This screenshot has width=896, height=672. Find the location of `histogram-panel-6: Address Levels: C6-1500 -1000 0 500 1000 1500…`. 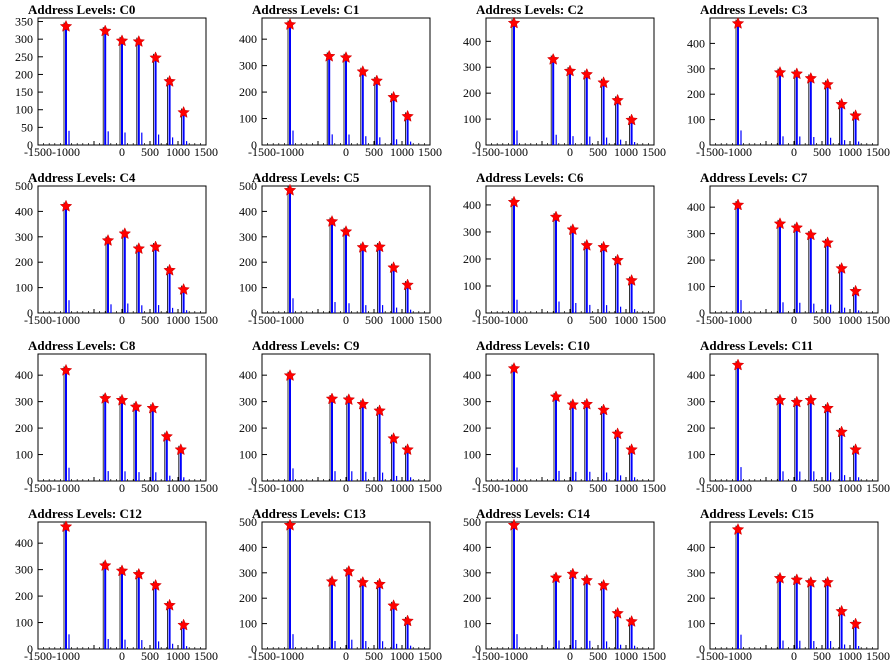

histogram-panel-6: Address Levels: C6-1500 -1000 0 500 1000 1500… is located at coordinates (564, 248).